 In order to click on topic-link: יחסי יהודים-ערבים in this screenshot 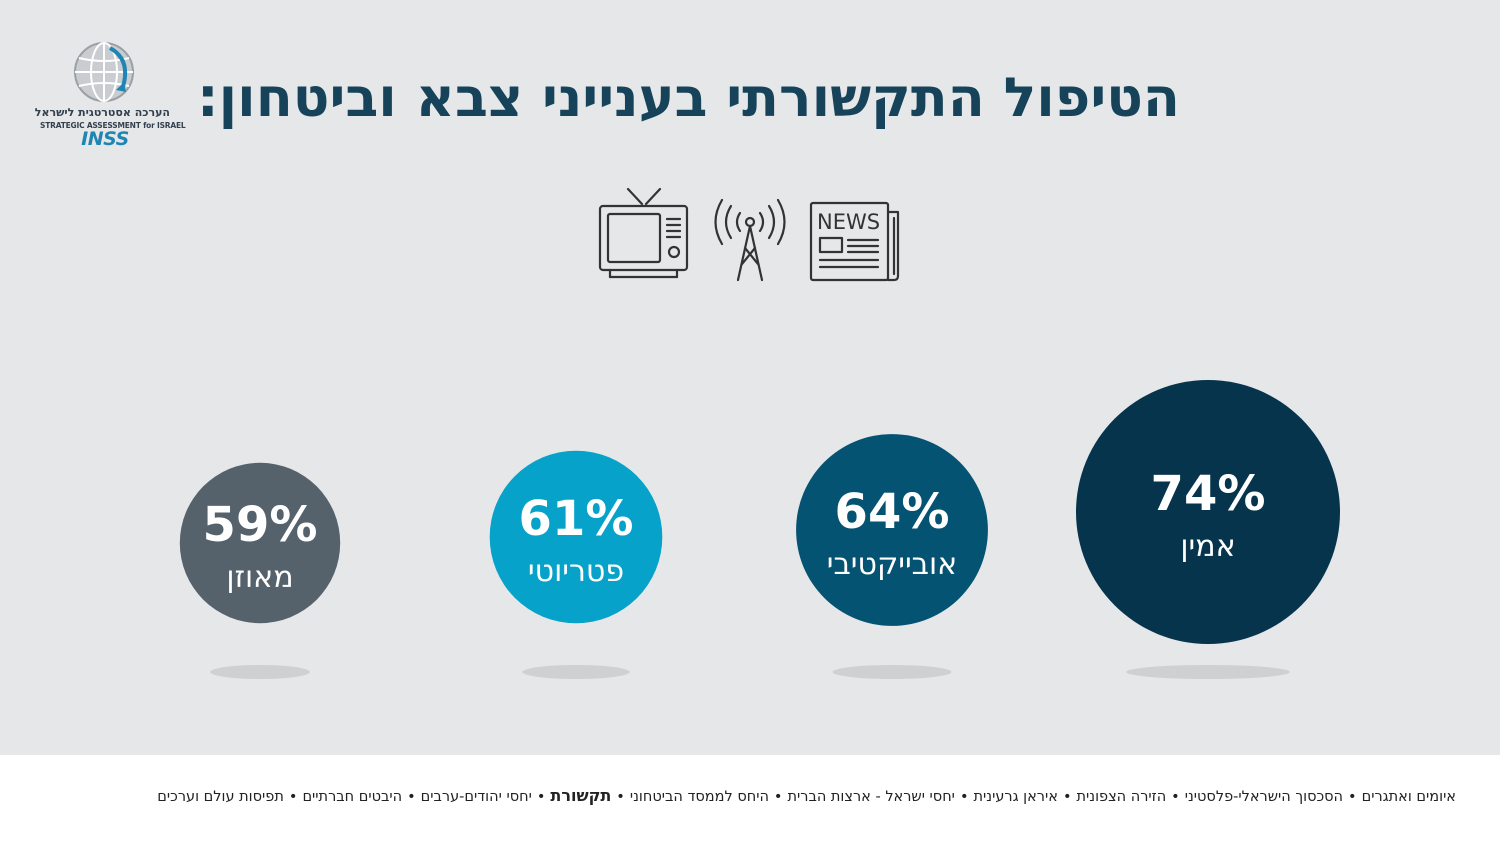, I will do `click(476, 797)`.